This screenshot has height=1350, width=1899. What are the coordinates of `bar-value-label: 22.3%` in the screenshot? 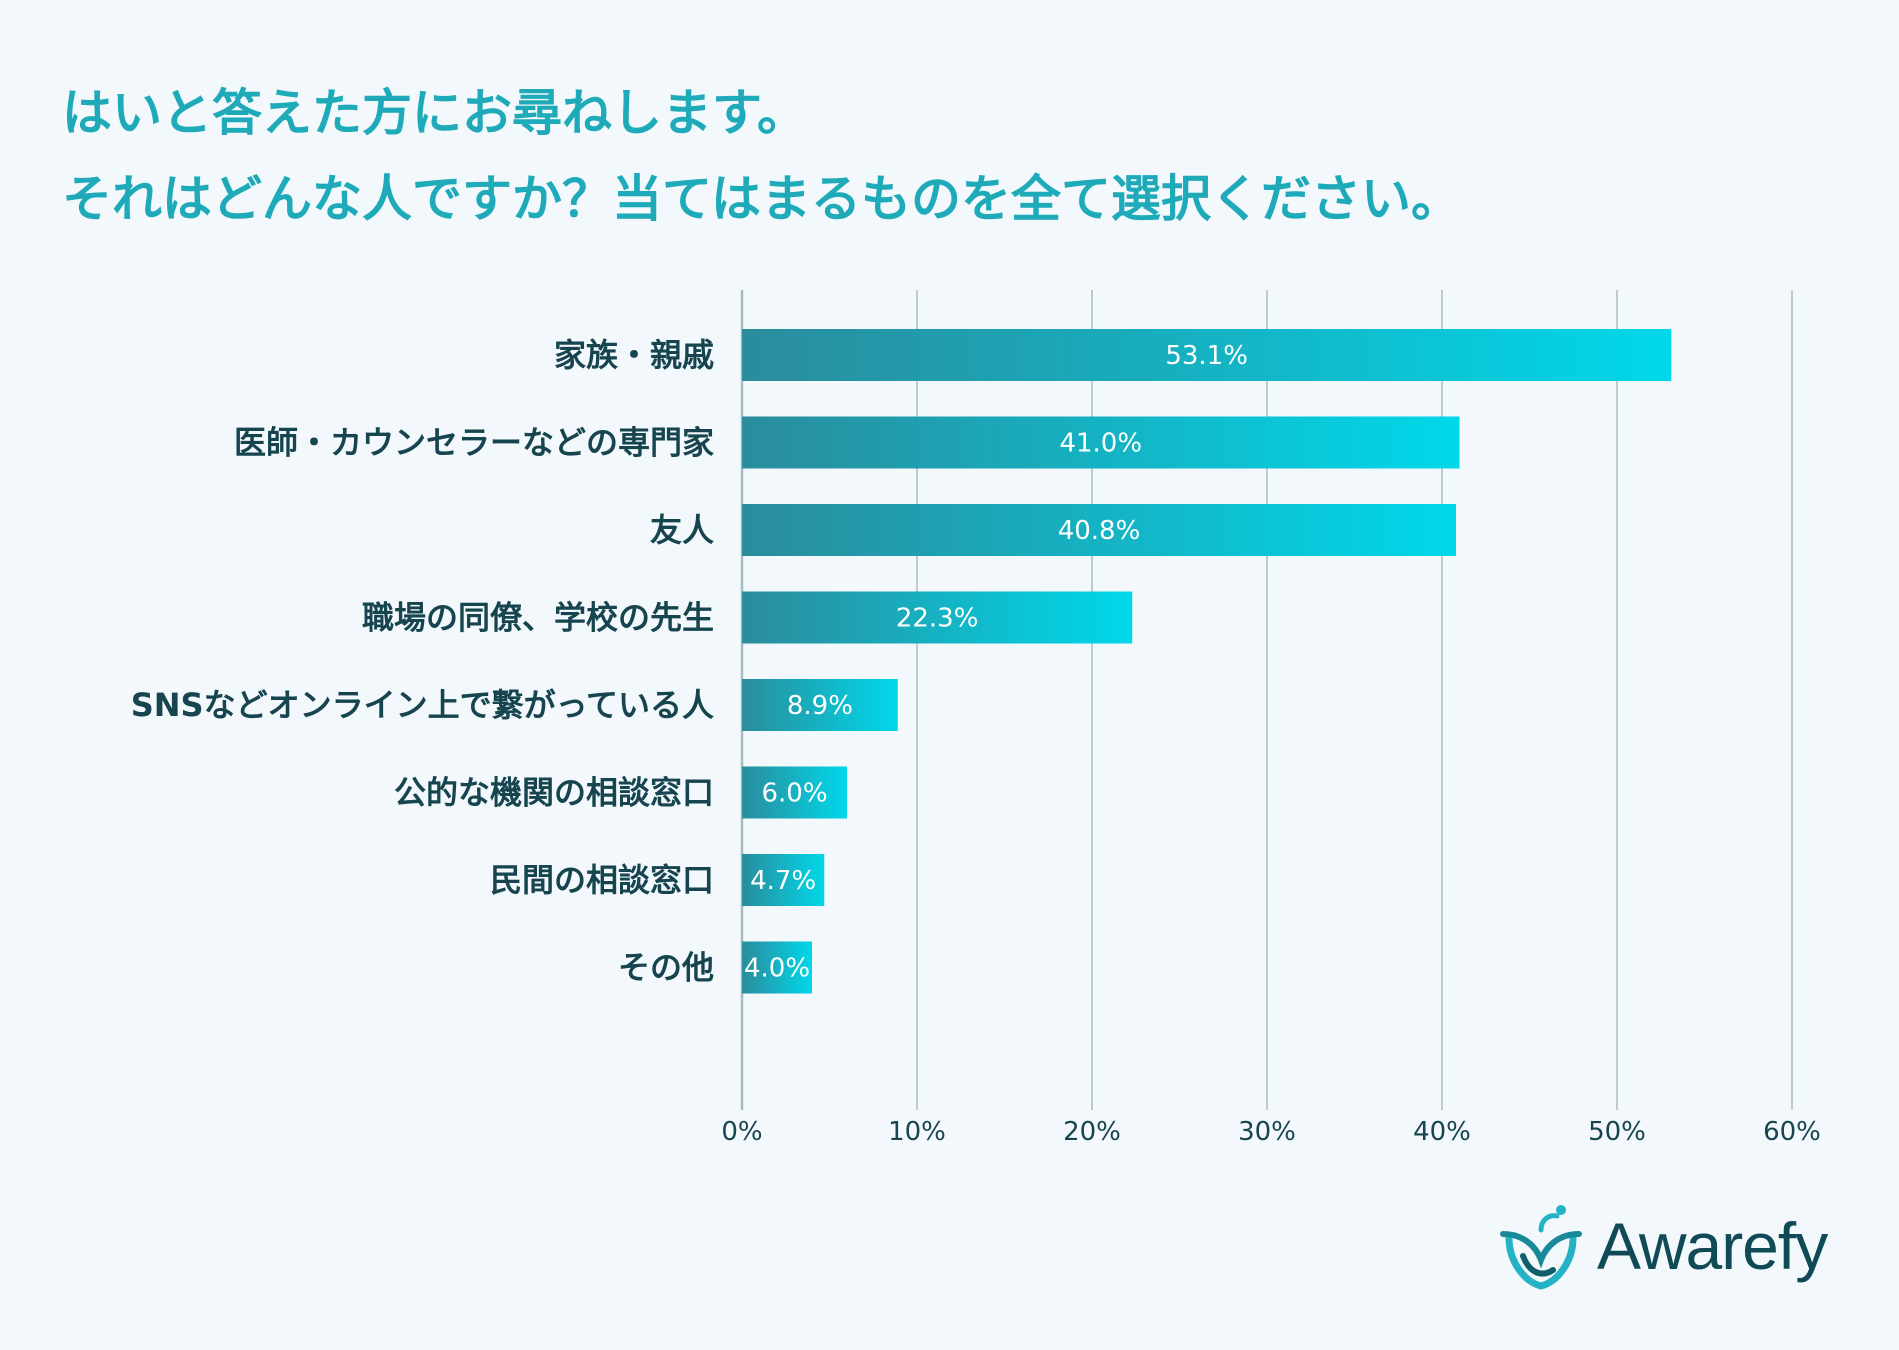 It's located at (937, 619).